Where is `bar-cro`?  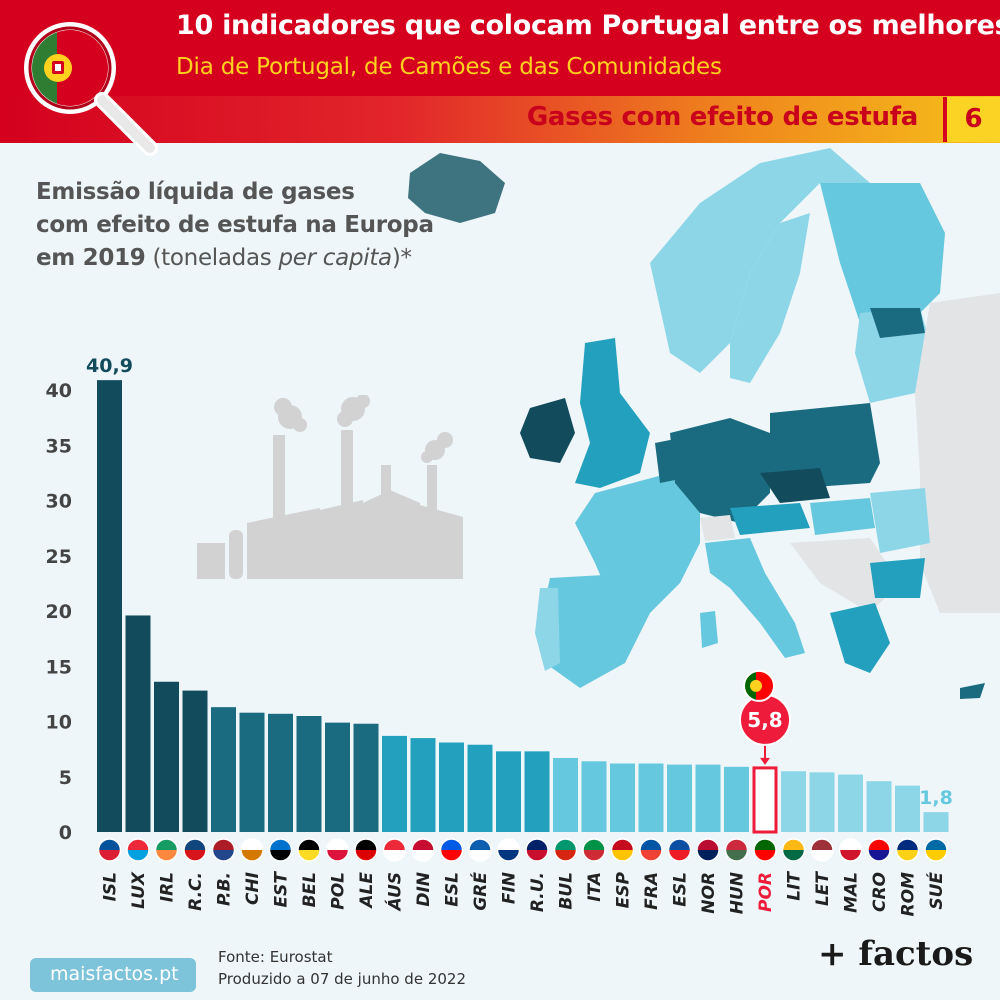
bar-cro is located at coordinates (879, 806).